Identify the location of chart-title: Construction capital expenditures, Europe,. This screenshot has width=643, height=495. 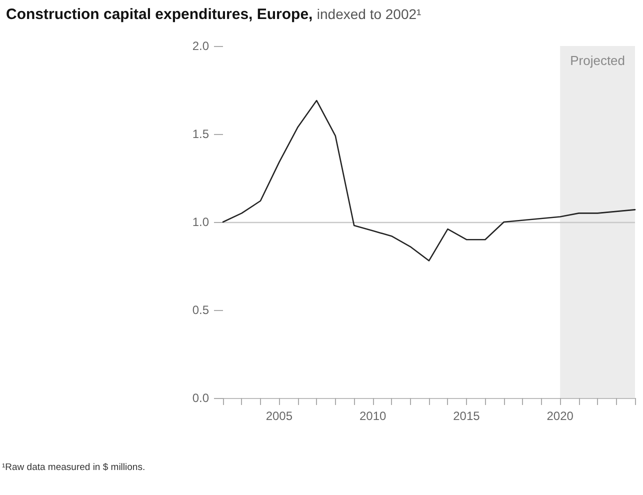
(159, 14).